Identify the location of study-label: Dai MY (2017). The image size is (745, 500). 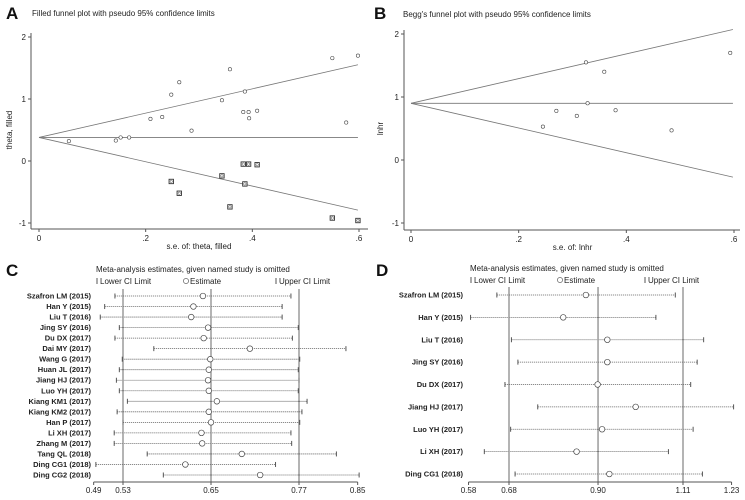
(66, 348).